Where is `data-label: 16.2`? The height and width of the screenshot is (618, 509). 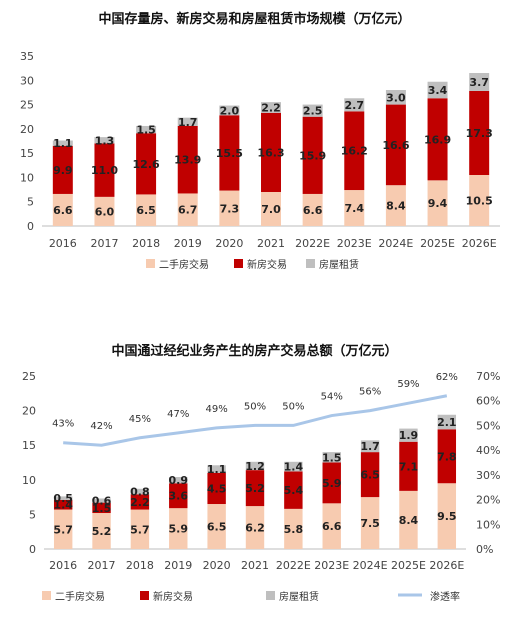 data-label: 16.2 is located at coordinates (354, 151).